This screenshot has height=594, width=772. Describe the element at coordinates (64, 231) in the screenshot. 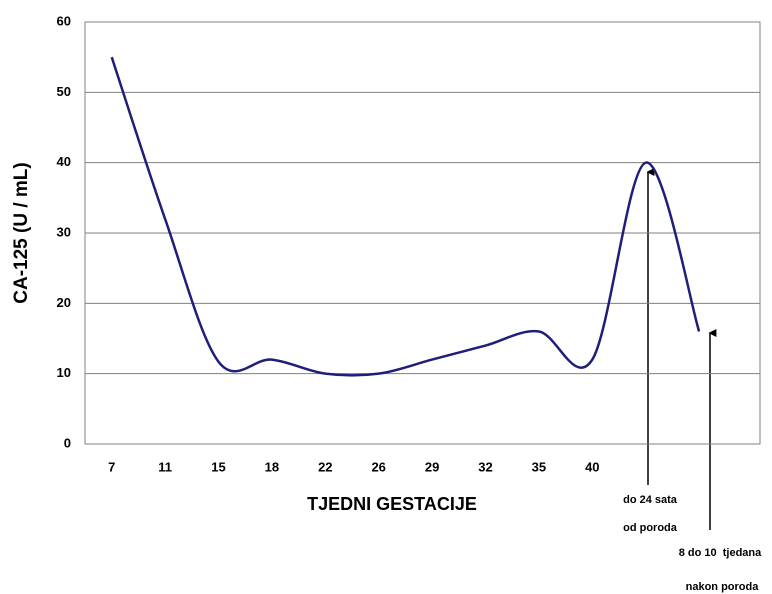

I see `y-tick-label: 30` at that location.